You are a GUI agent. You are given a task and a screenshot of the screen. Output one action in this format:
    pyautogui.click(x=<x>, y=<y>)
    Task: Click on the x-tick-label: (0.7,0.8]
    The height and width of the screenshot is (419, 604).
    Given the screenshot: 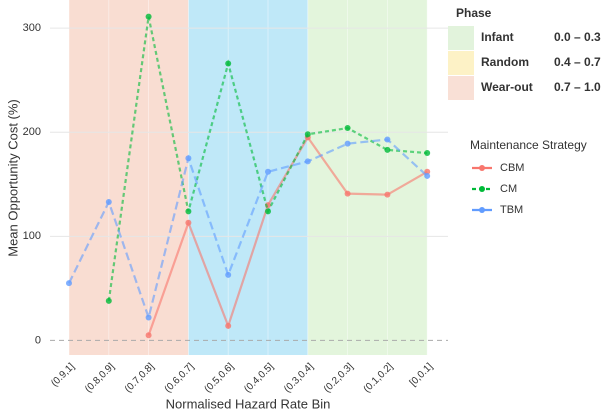 What is the action you would take?
    pyautogui.click(x=140, y=378)
    